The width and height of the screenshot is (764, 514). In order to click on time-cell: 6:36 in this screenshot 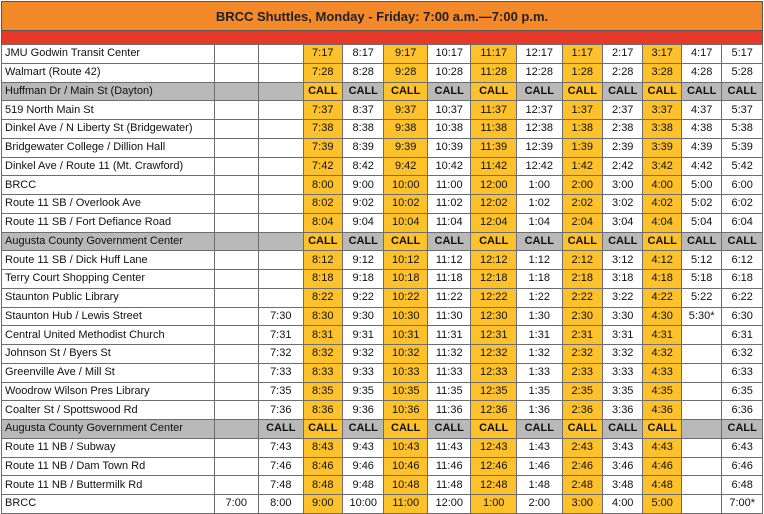, I will do `click(742, 410)`.